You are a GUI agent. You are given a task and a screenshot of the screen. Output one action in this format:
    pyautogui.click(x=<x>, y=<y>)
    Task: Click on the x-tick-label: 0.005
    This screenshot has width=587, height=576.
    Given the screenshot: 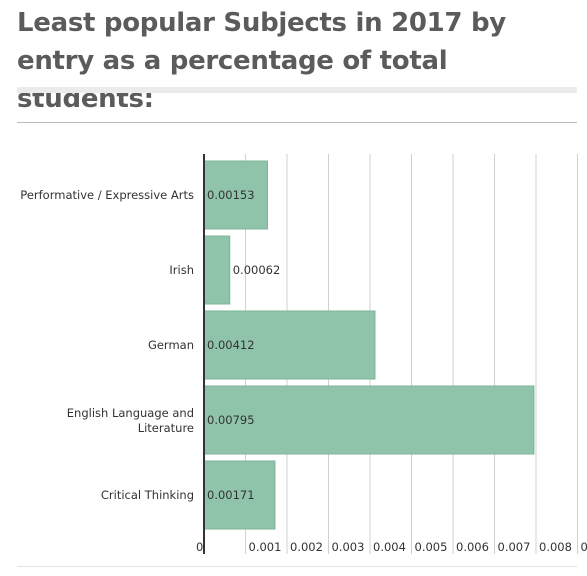 What is the action you would take?
    pyautogui.click(x=431, y=547)
    